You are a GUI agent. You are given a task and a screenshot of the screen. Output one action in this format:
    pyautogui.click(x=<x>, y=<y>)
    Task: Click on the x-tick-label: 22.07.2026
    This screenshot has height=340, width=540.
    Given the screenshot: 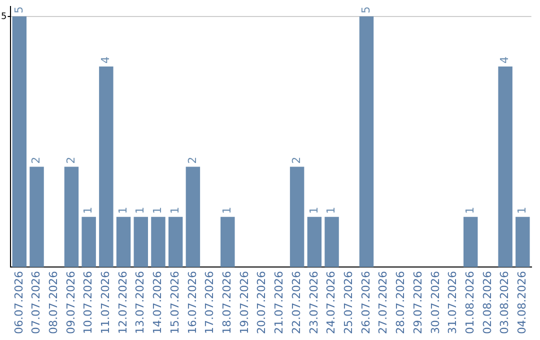 What is the action you would take?
    pyautogui.click(x=296, y=302)
    